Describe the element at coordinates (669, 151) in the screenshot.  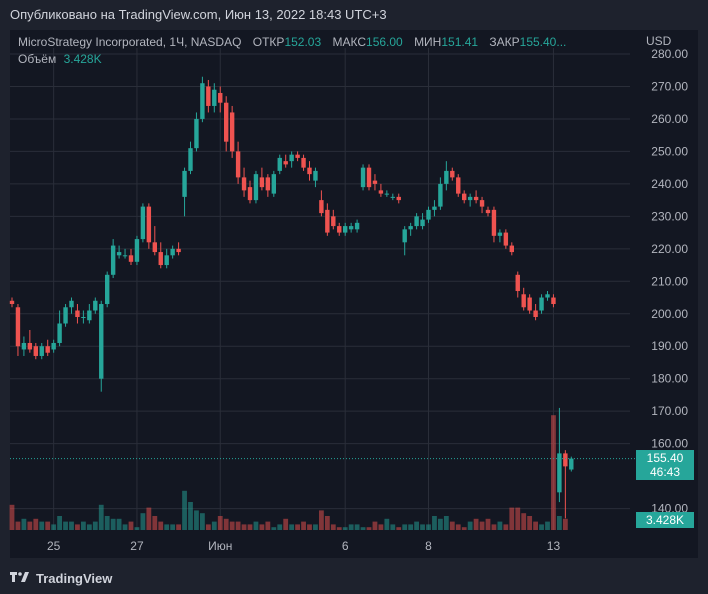
I see `price-tick-label: 250.00` at that location.